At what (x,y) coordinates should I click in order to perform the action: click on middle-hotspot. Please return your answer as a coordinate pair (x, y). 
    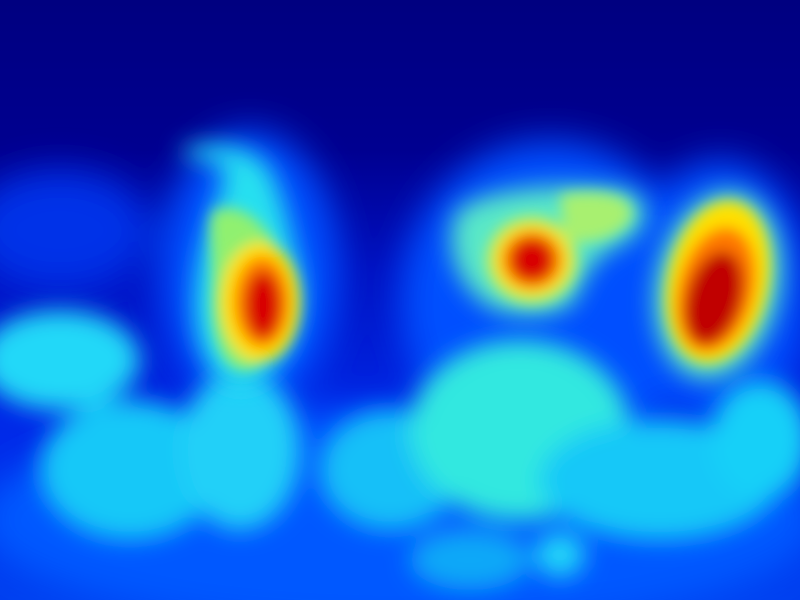
    Looking at the image, I should click on (548, 250).